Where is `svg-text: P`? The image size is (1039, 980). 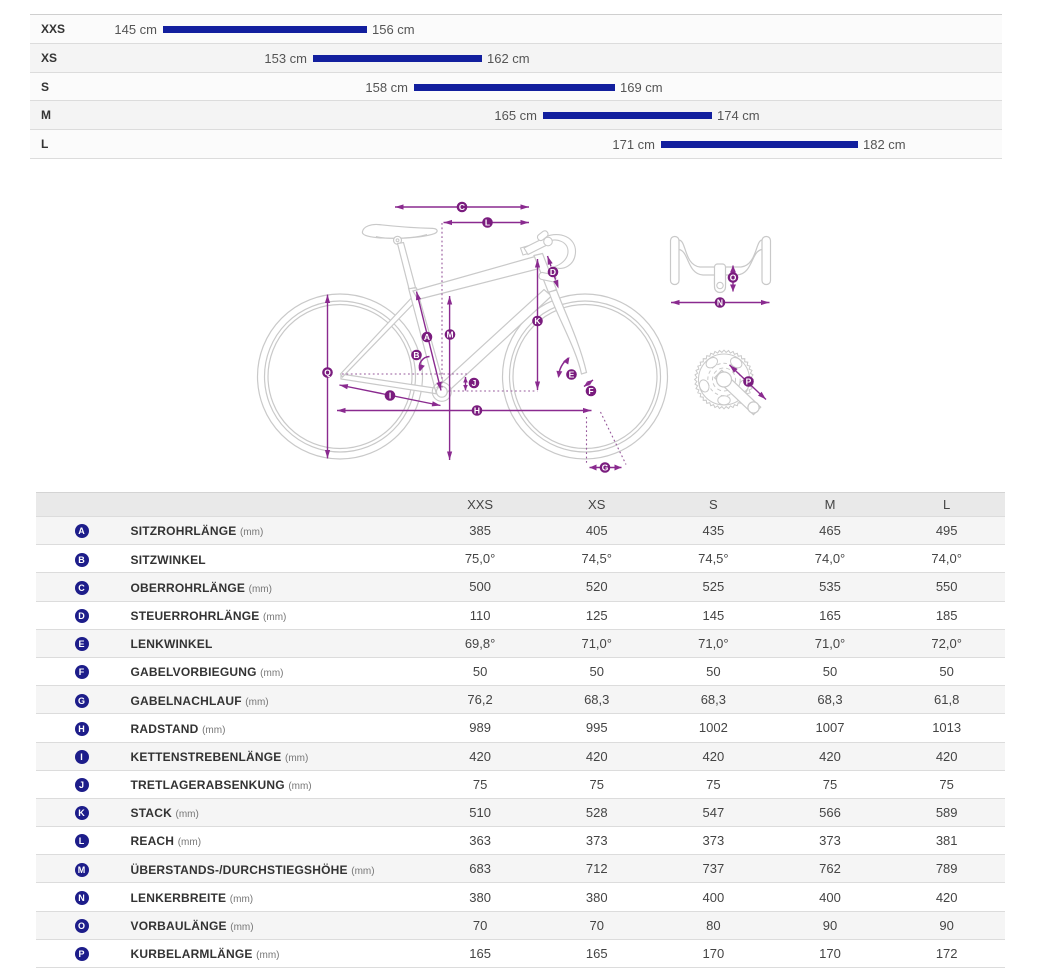 svg-text: P is located at coordinates (749, 382).